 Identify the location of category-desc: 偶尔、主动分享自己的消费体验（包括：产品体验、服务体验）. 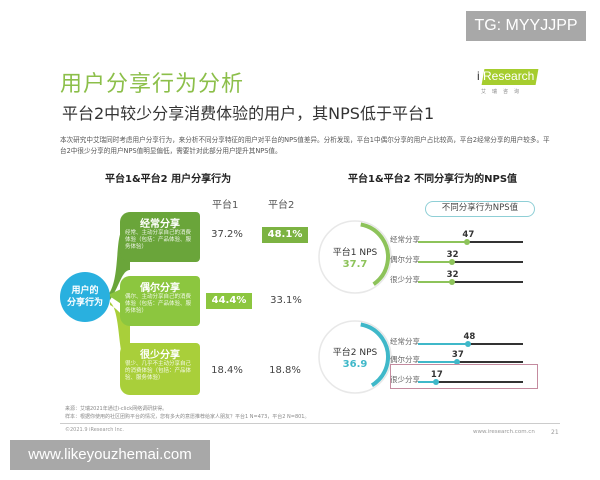
(158, 304).